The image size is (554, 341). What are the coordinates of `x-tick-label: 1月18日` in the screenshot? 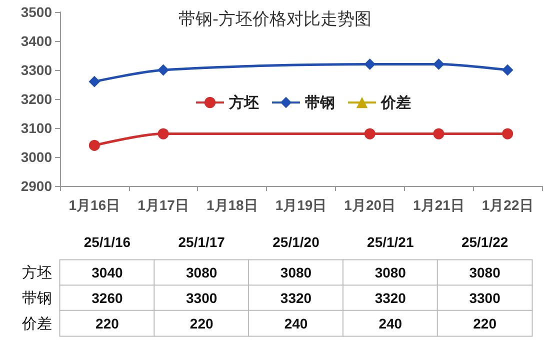 It's located at (232, 205).